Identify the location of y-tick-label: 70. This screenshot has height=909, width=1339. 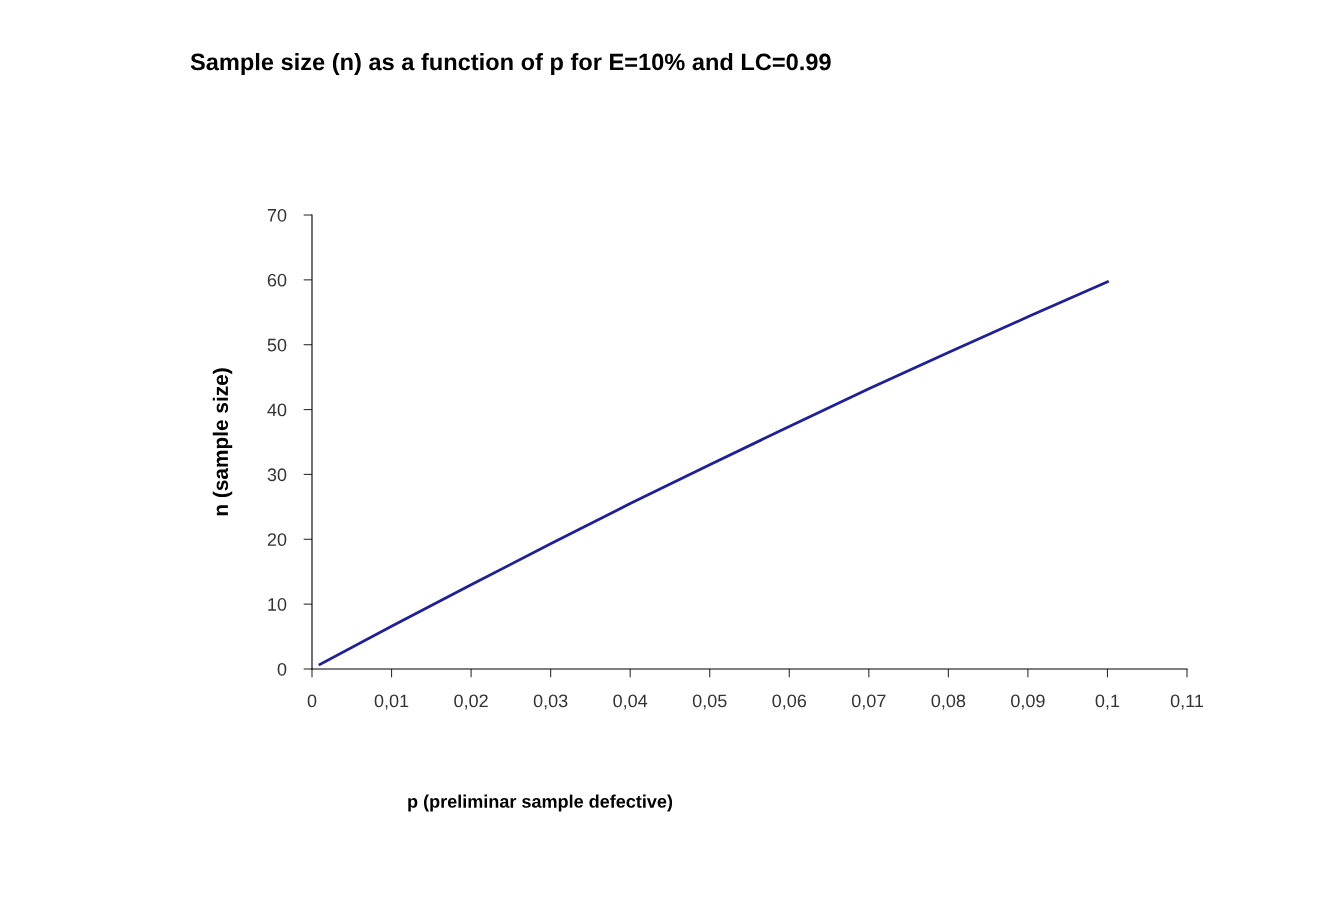
(277, 215).